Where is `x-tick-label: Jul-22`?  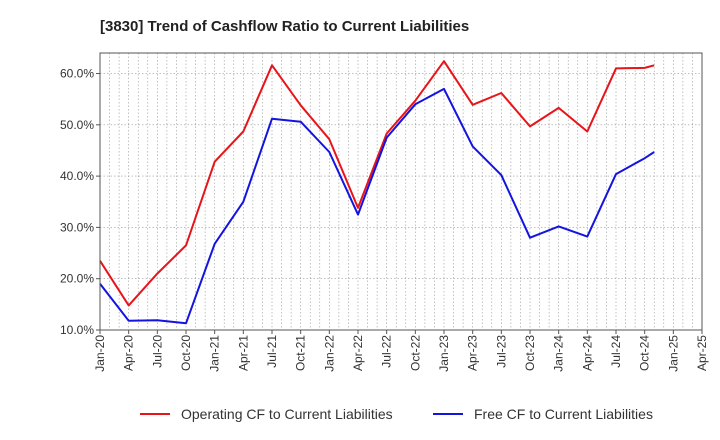
x-tick-label: Jul-22 is located at coordinates (387, 351).